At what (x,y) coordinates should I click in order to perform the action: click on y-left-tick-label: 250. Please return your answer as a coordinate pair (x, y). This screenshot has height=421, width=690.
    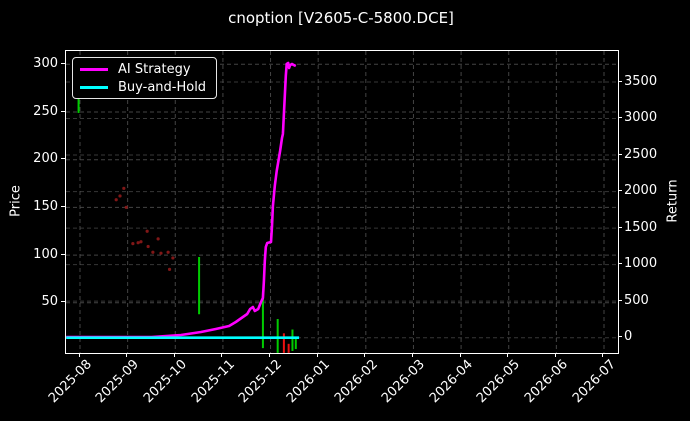
    Looking at the image, I should click on (45, 111).